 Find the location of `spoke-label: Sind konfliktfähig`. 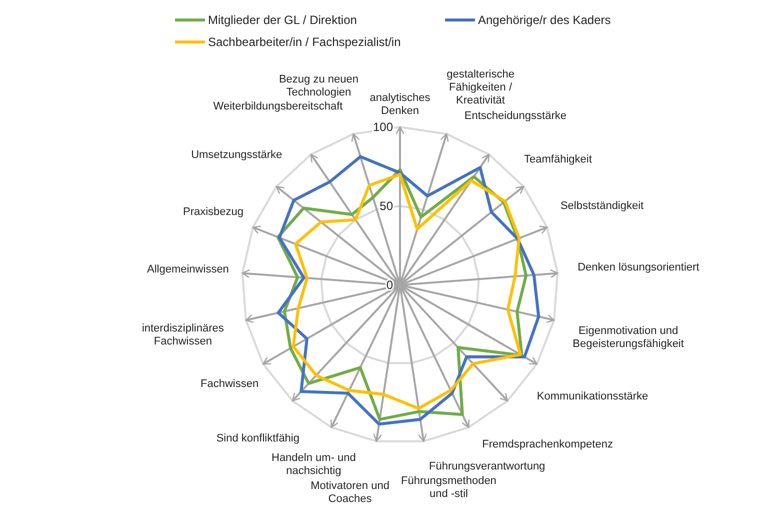

spoke-label: Sind konfliktfähig is located at coordinates (258, 438).